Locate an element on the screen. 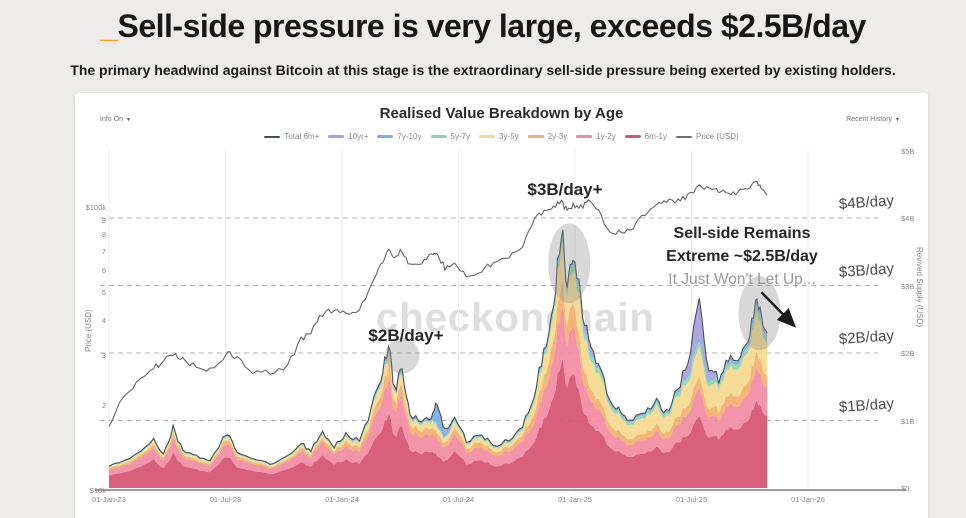 This screenshot has width=966, height=518. legend-item-1y-2y: 1y-2y is located at coordinates (596, 136).